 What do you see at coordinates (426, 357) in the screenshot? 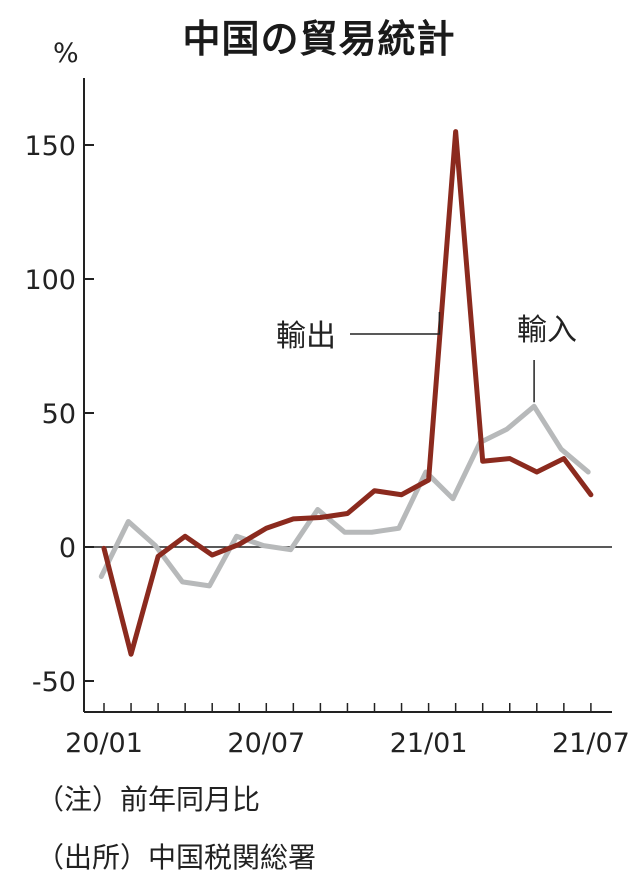
I see `annotation-layer: 輸出 輸入` at bounding box center [426, 357].